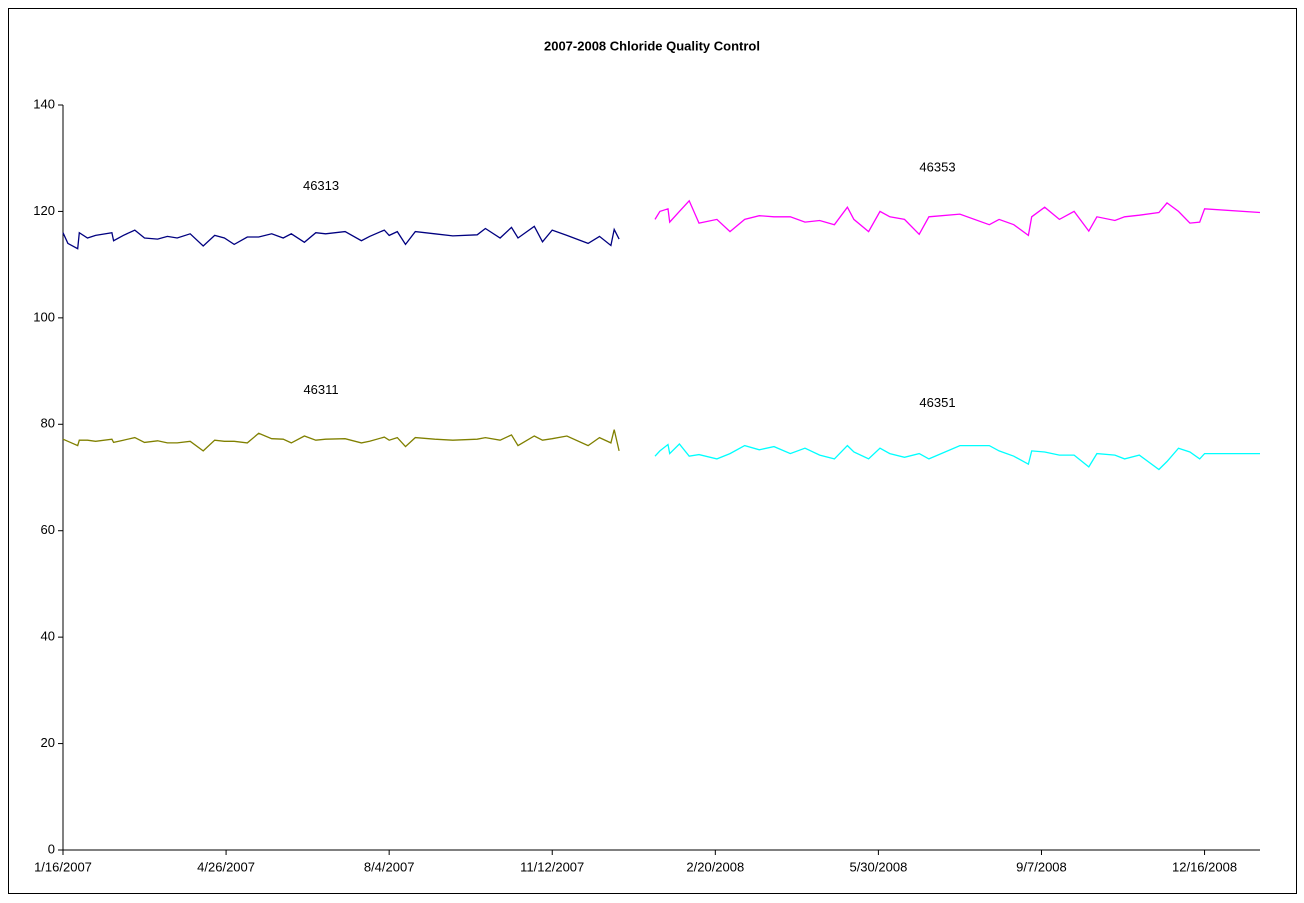 This screenshot has height=903, width=1304. Describe the element at coordinates (44, 103) in the screenshot. I see `y-tick-label: 140` at that location.